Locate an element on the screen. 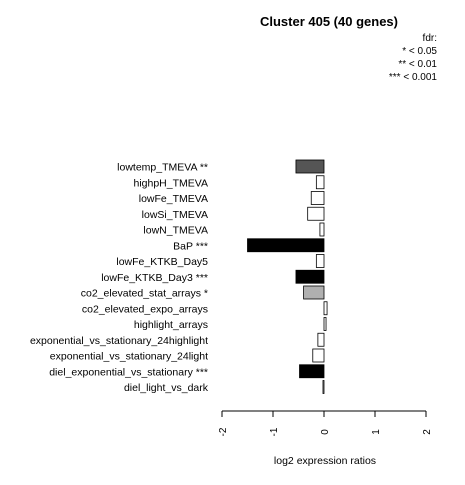 The width and height of the screenshot is (465, 485). x-tick-label-1: -1 is located at coordinates (274, 431).